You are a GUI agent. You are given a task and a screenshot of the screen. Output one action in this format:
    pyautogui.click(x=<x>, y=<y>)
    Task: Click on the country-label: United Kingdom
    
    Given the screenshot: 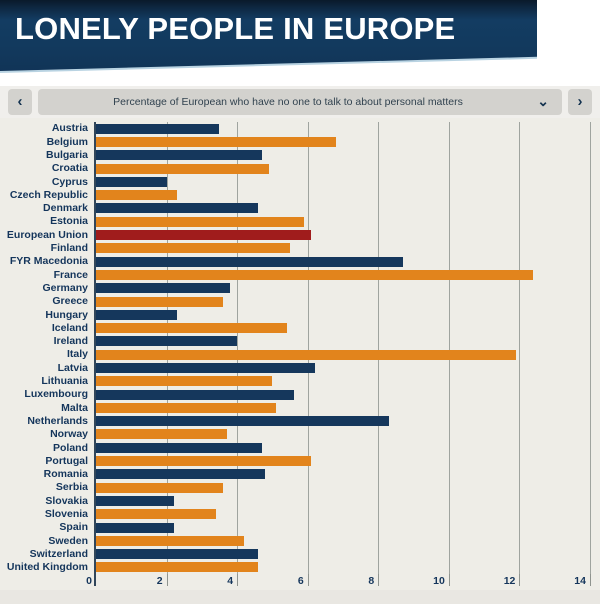 What is the action you would take?
    pyautogui.click(x=47, y=567)
    